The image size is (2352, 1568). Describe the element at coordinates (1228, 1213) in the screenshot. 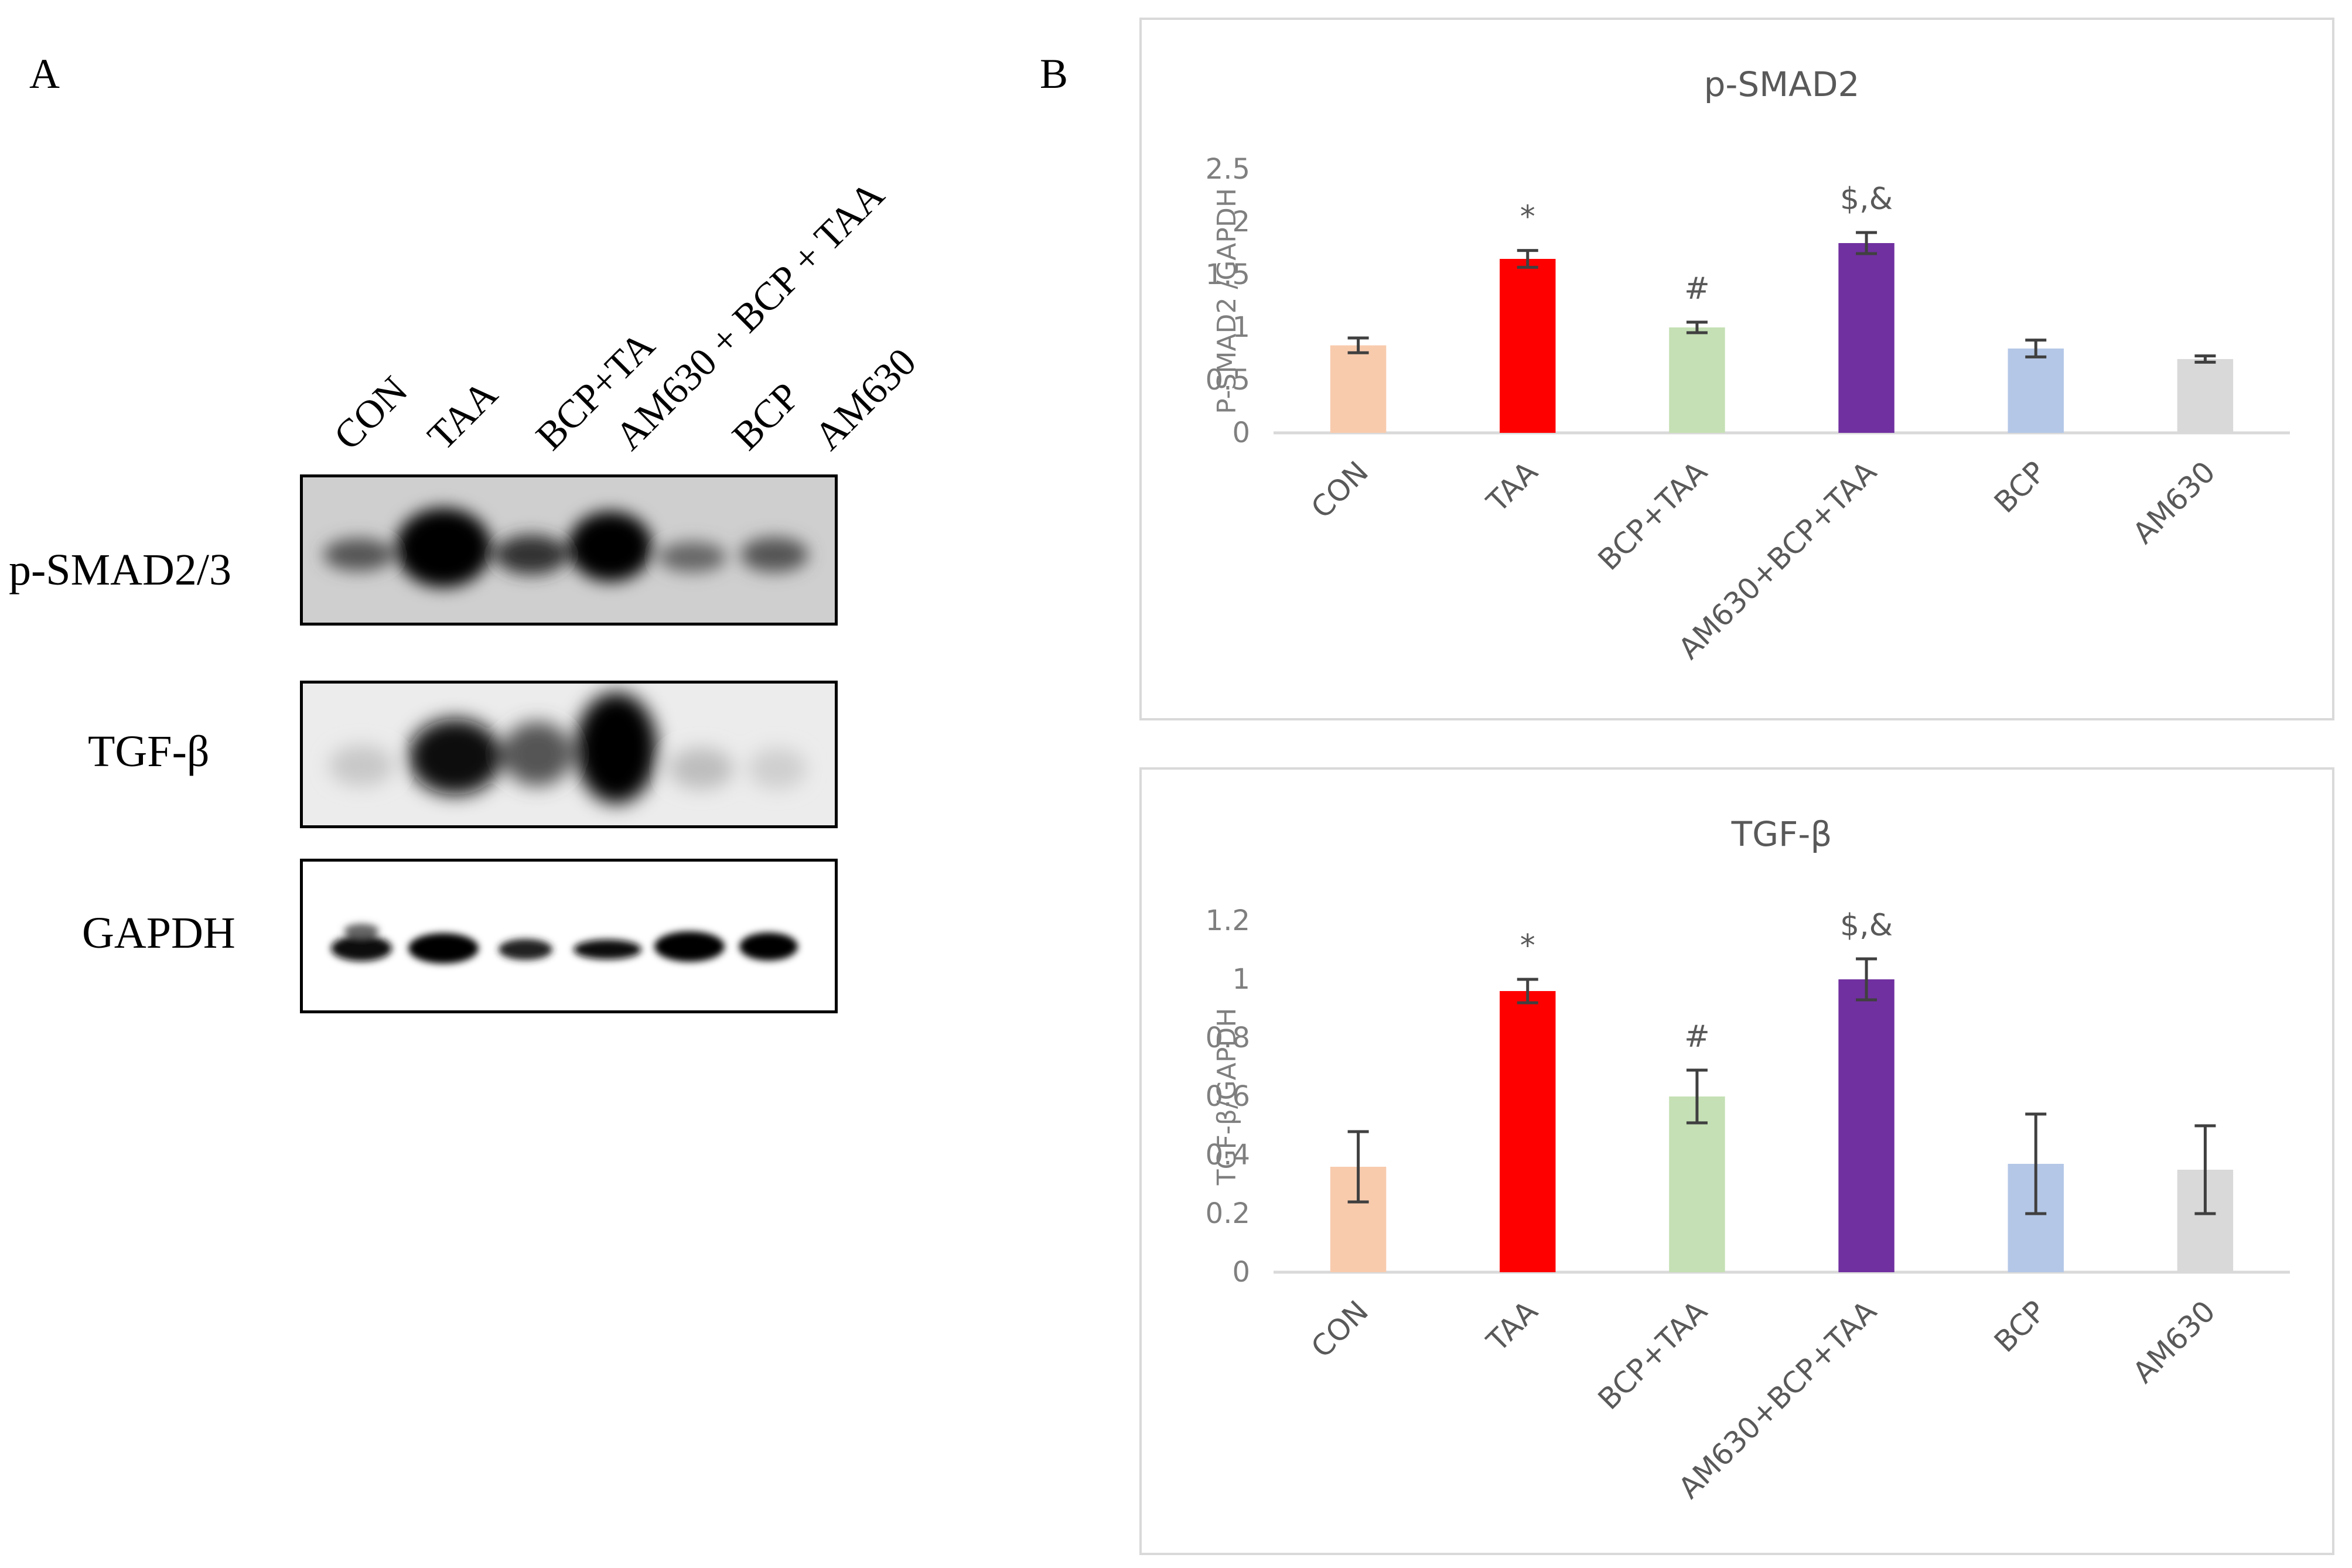

I see `y-tick-label: 0.2` at that location.